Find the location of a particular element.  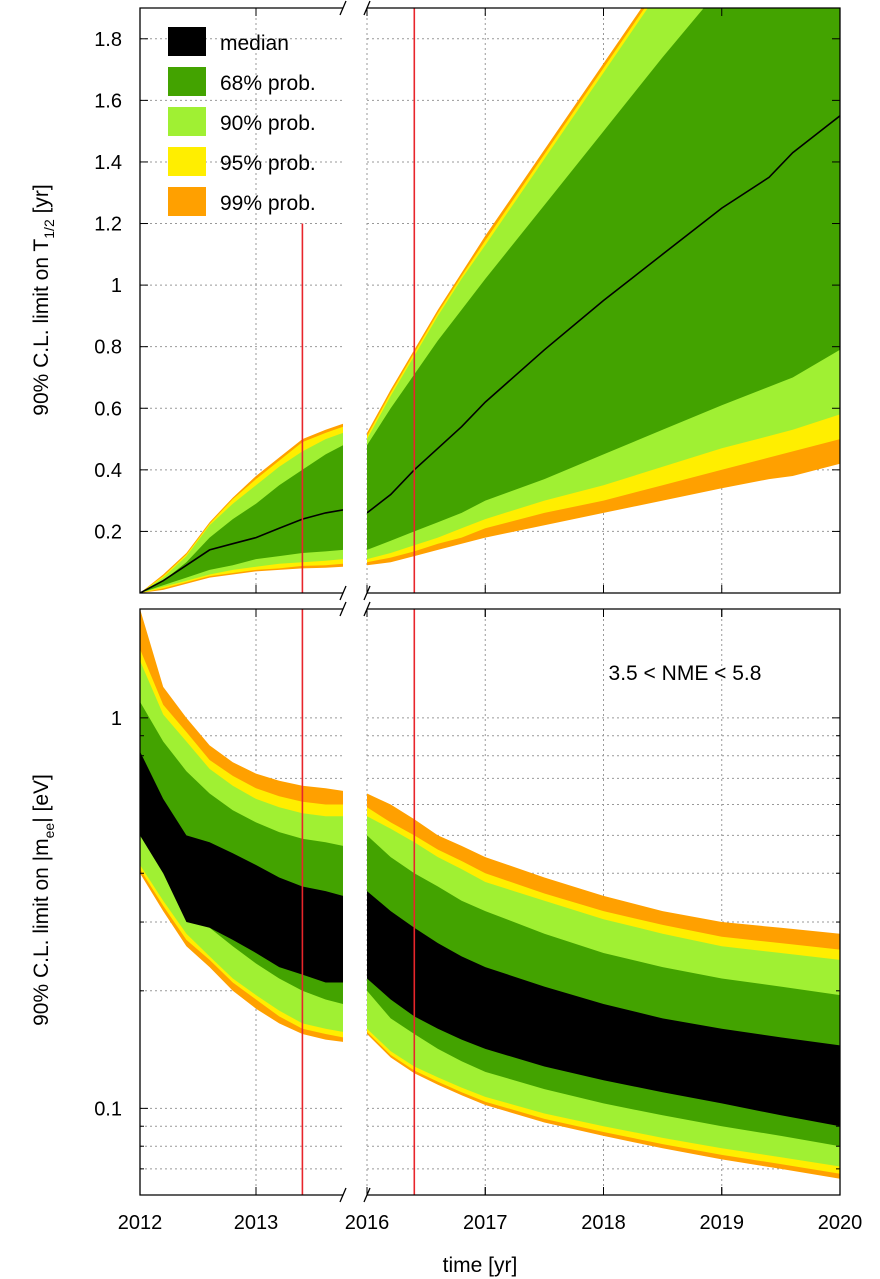

y-tick-label: 0.2 is located at coordinates (108, 532).